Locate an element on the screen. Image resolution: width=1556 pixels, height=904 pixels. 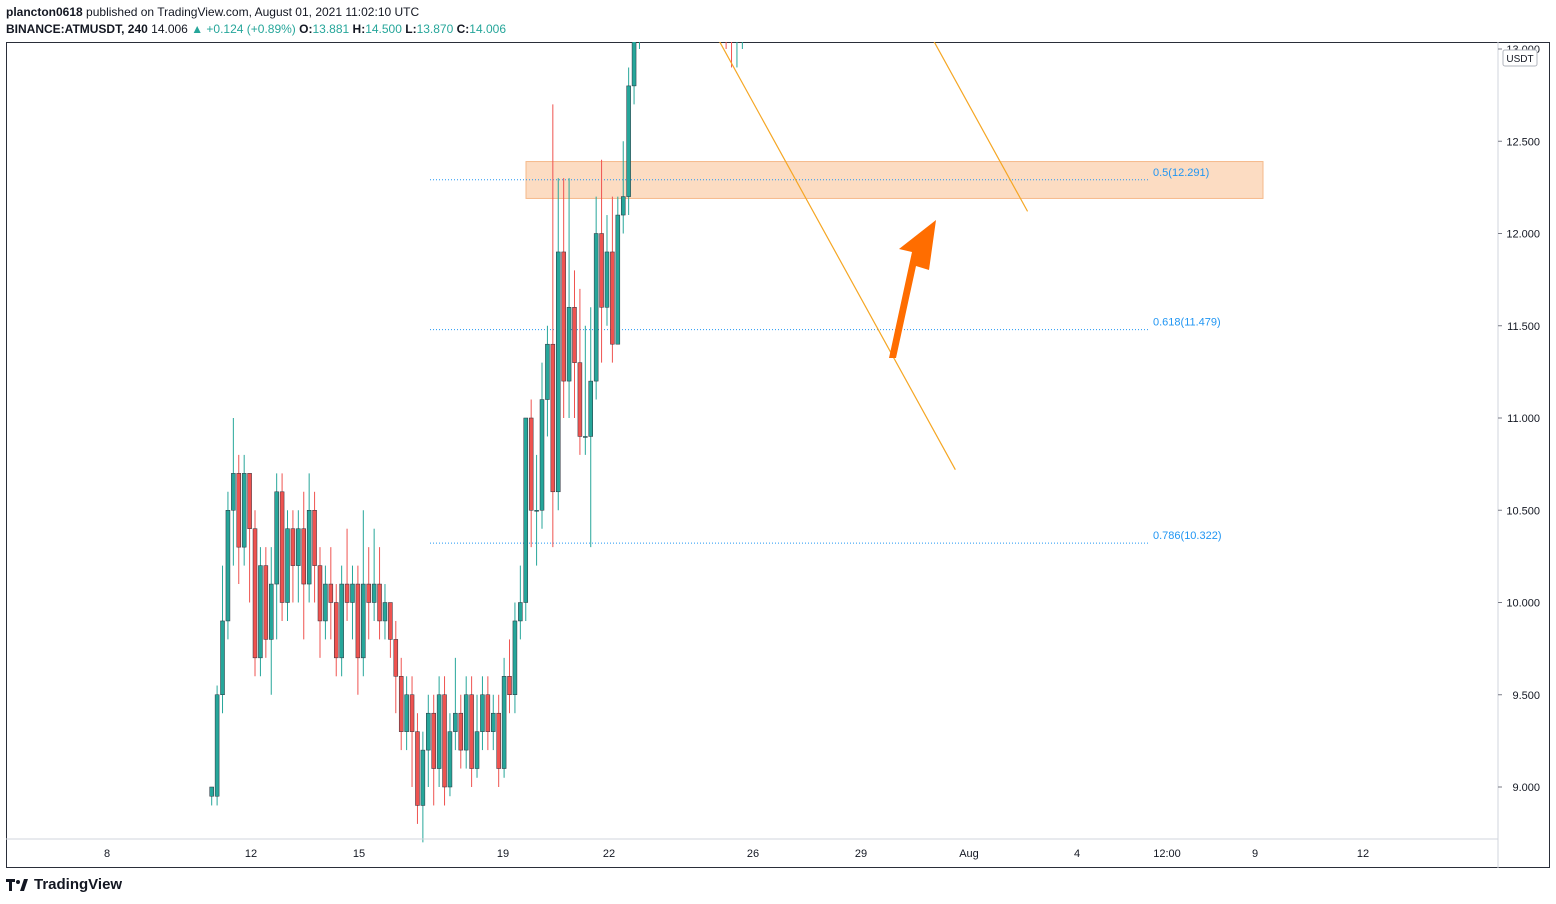
price-tick-label: 9.000 is located at coordinates (1526, 788).